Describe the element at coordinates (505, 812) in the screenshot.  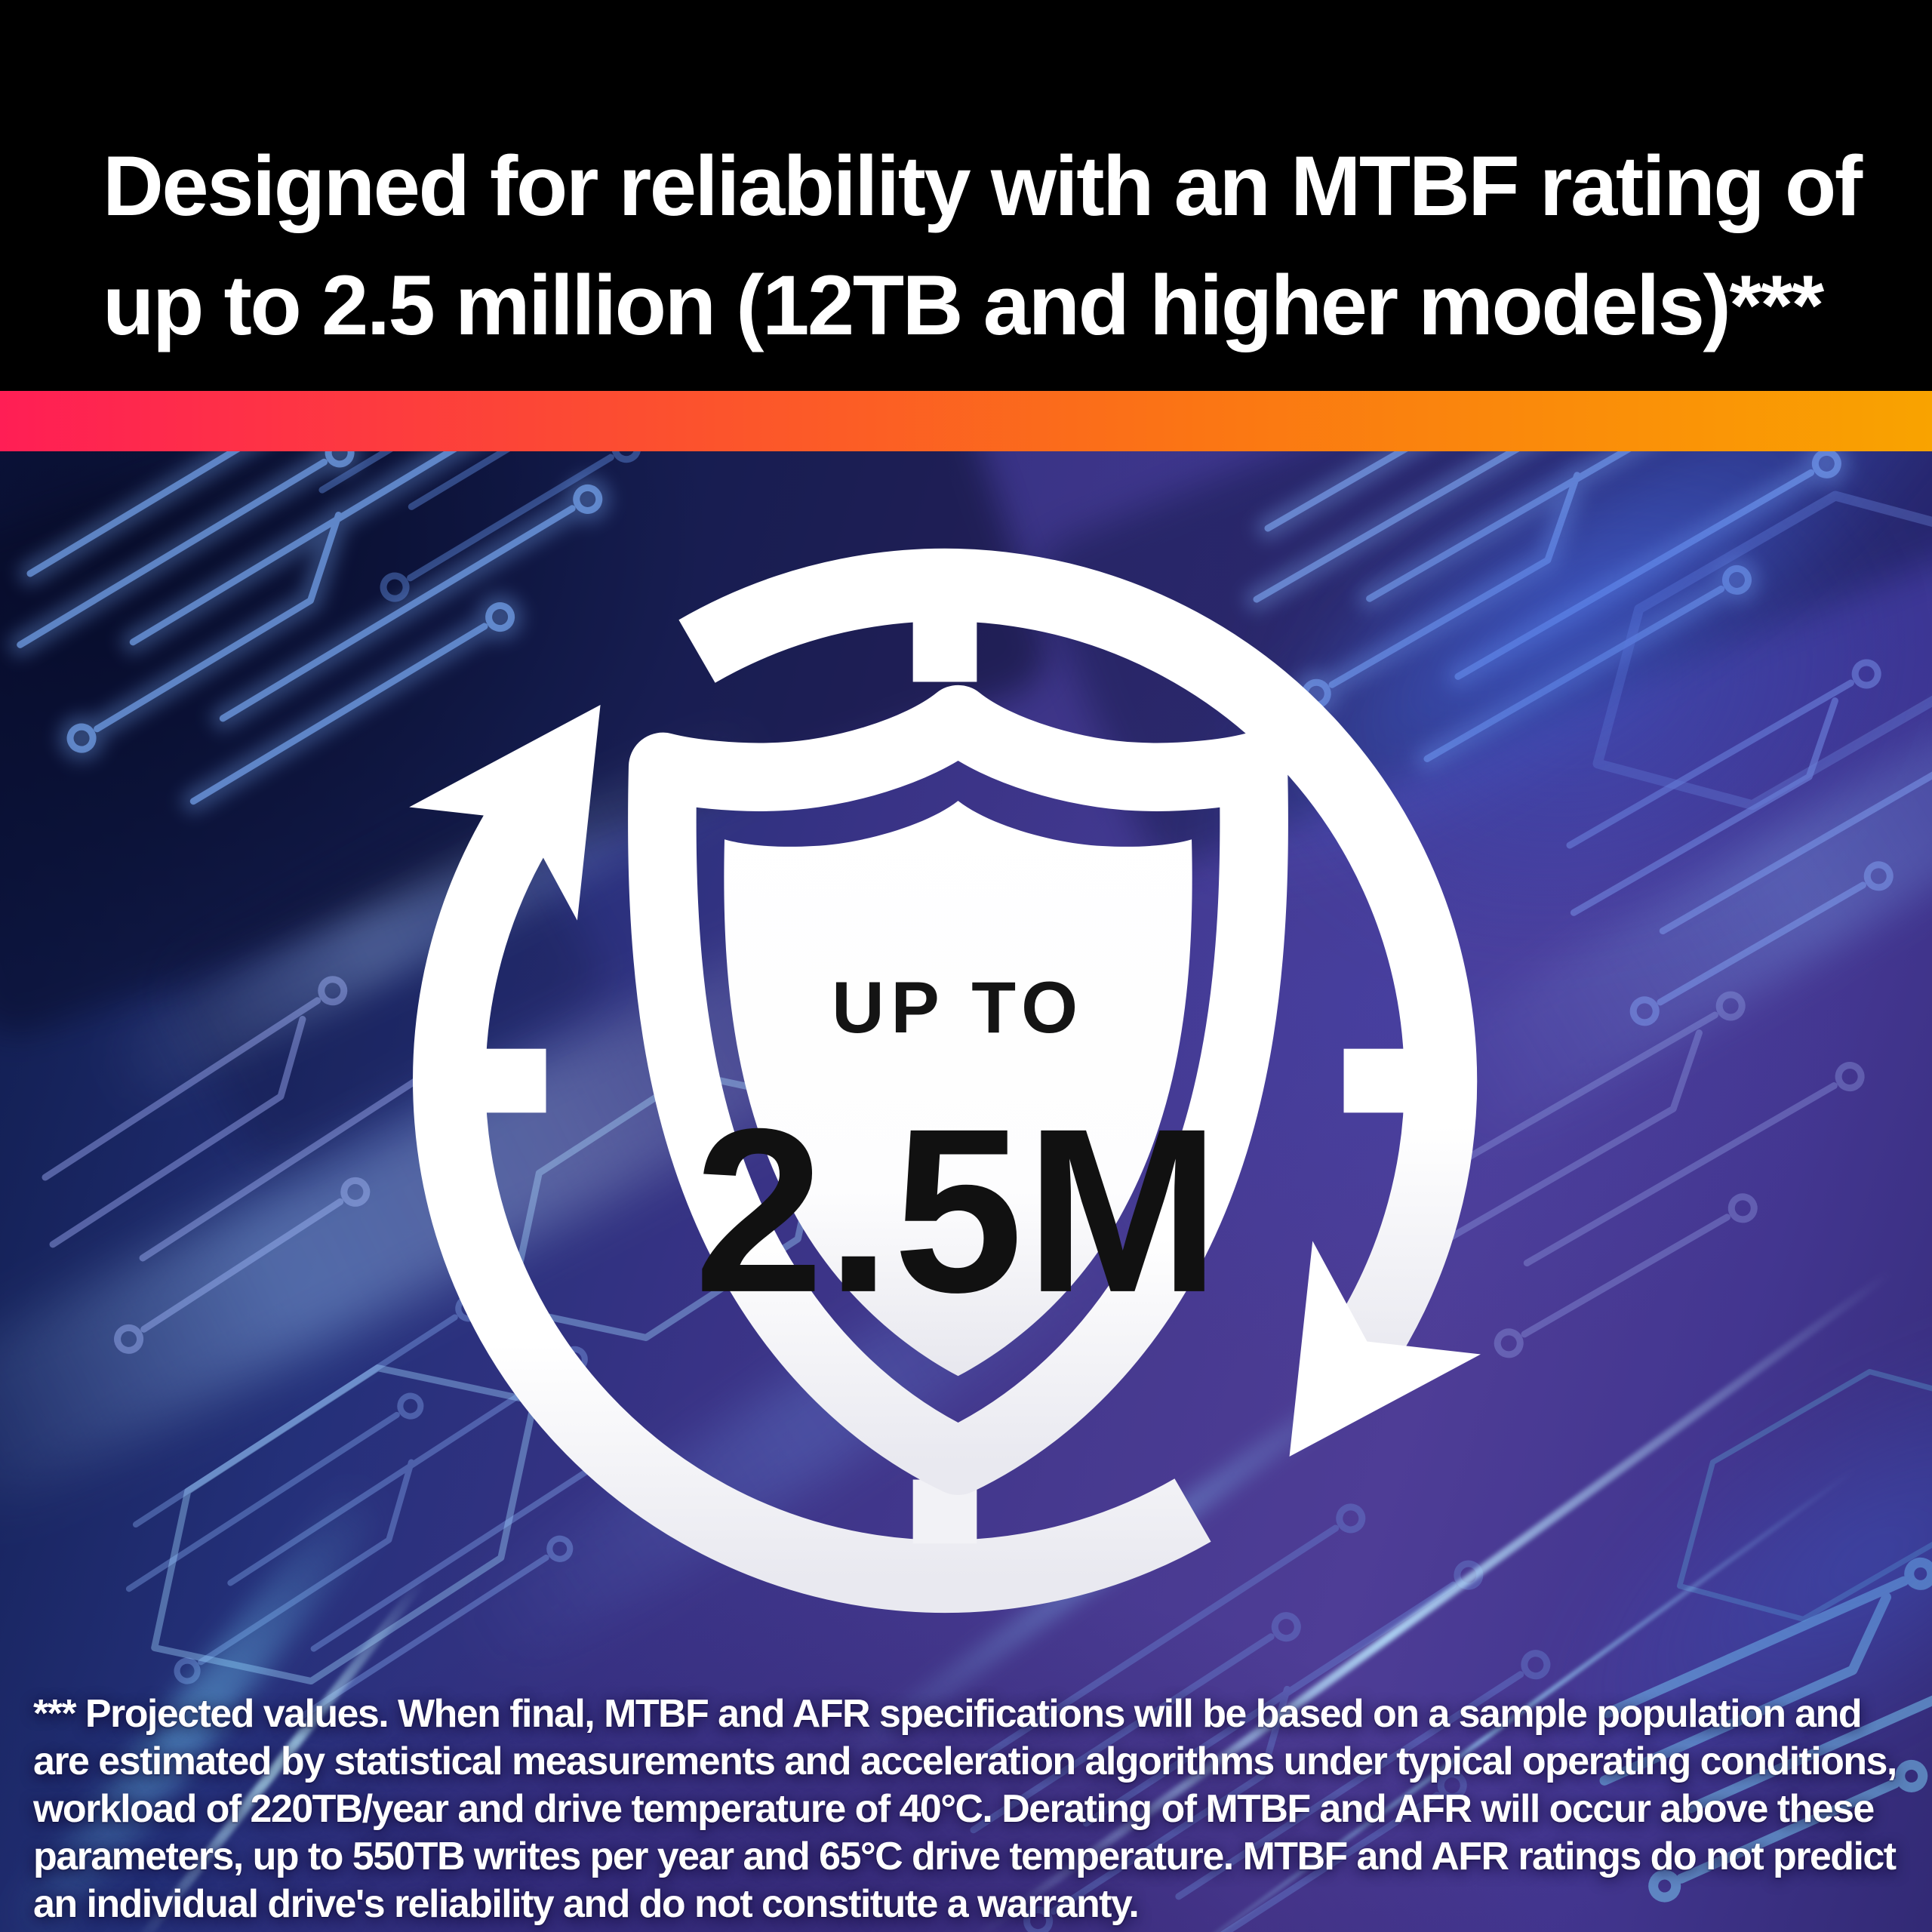
I see `arrowhead-top-left` at that location.